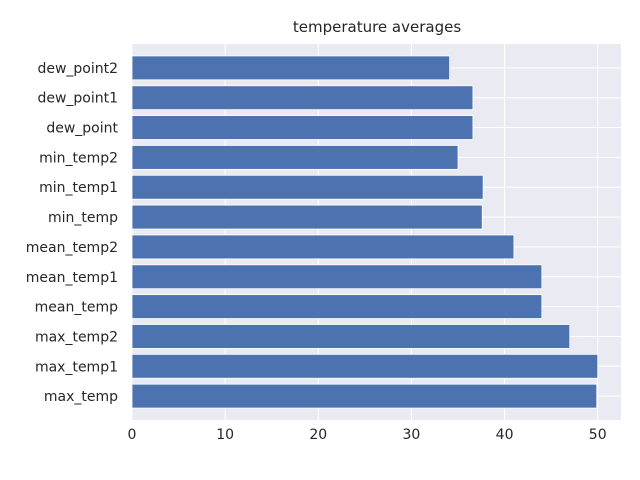 The image size is (640, 480). Describe the element at coordinates (72, 248) in the screenshot. I see `y-tick-label: mean_temp2` at that location.